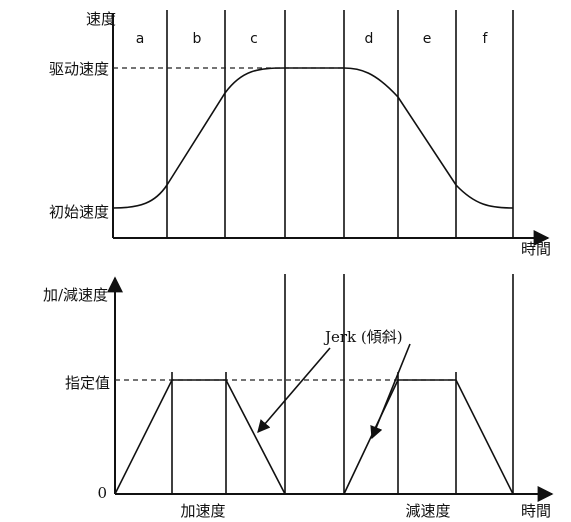  I want to click on jerk-arrow-right, so click(390, 391).